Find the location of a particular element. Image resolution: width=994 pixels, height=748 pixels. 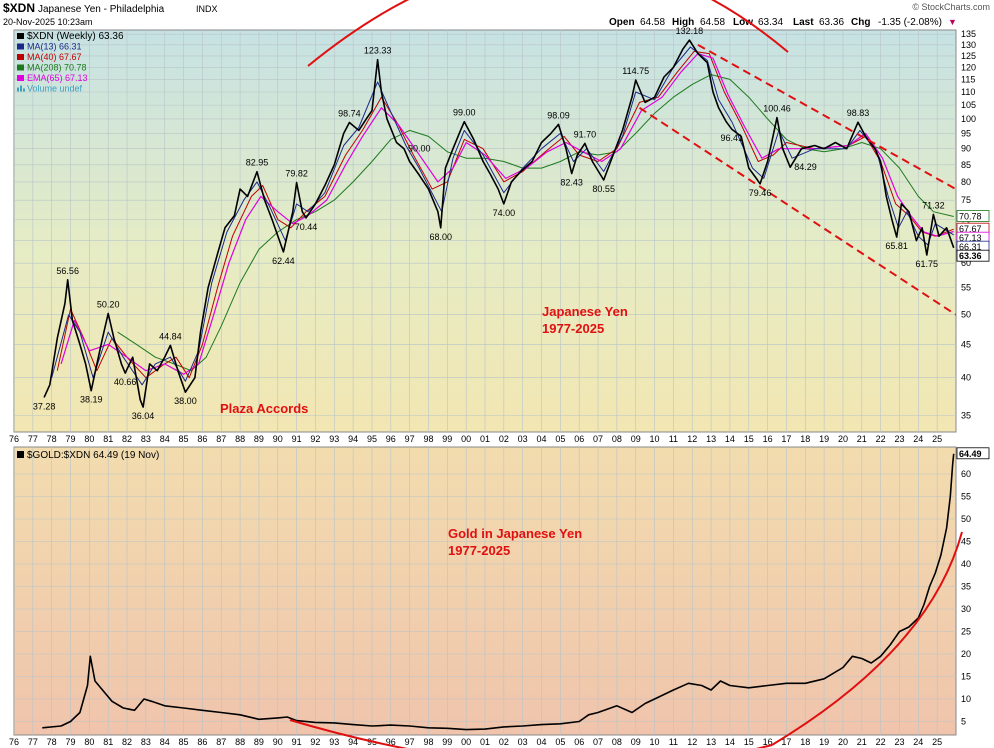

bottom-x-tick-label: 81 is located at coordinates (108, 742).